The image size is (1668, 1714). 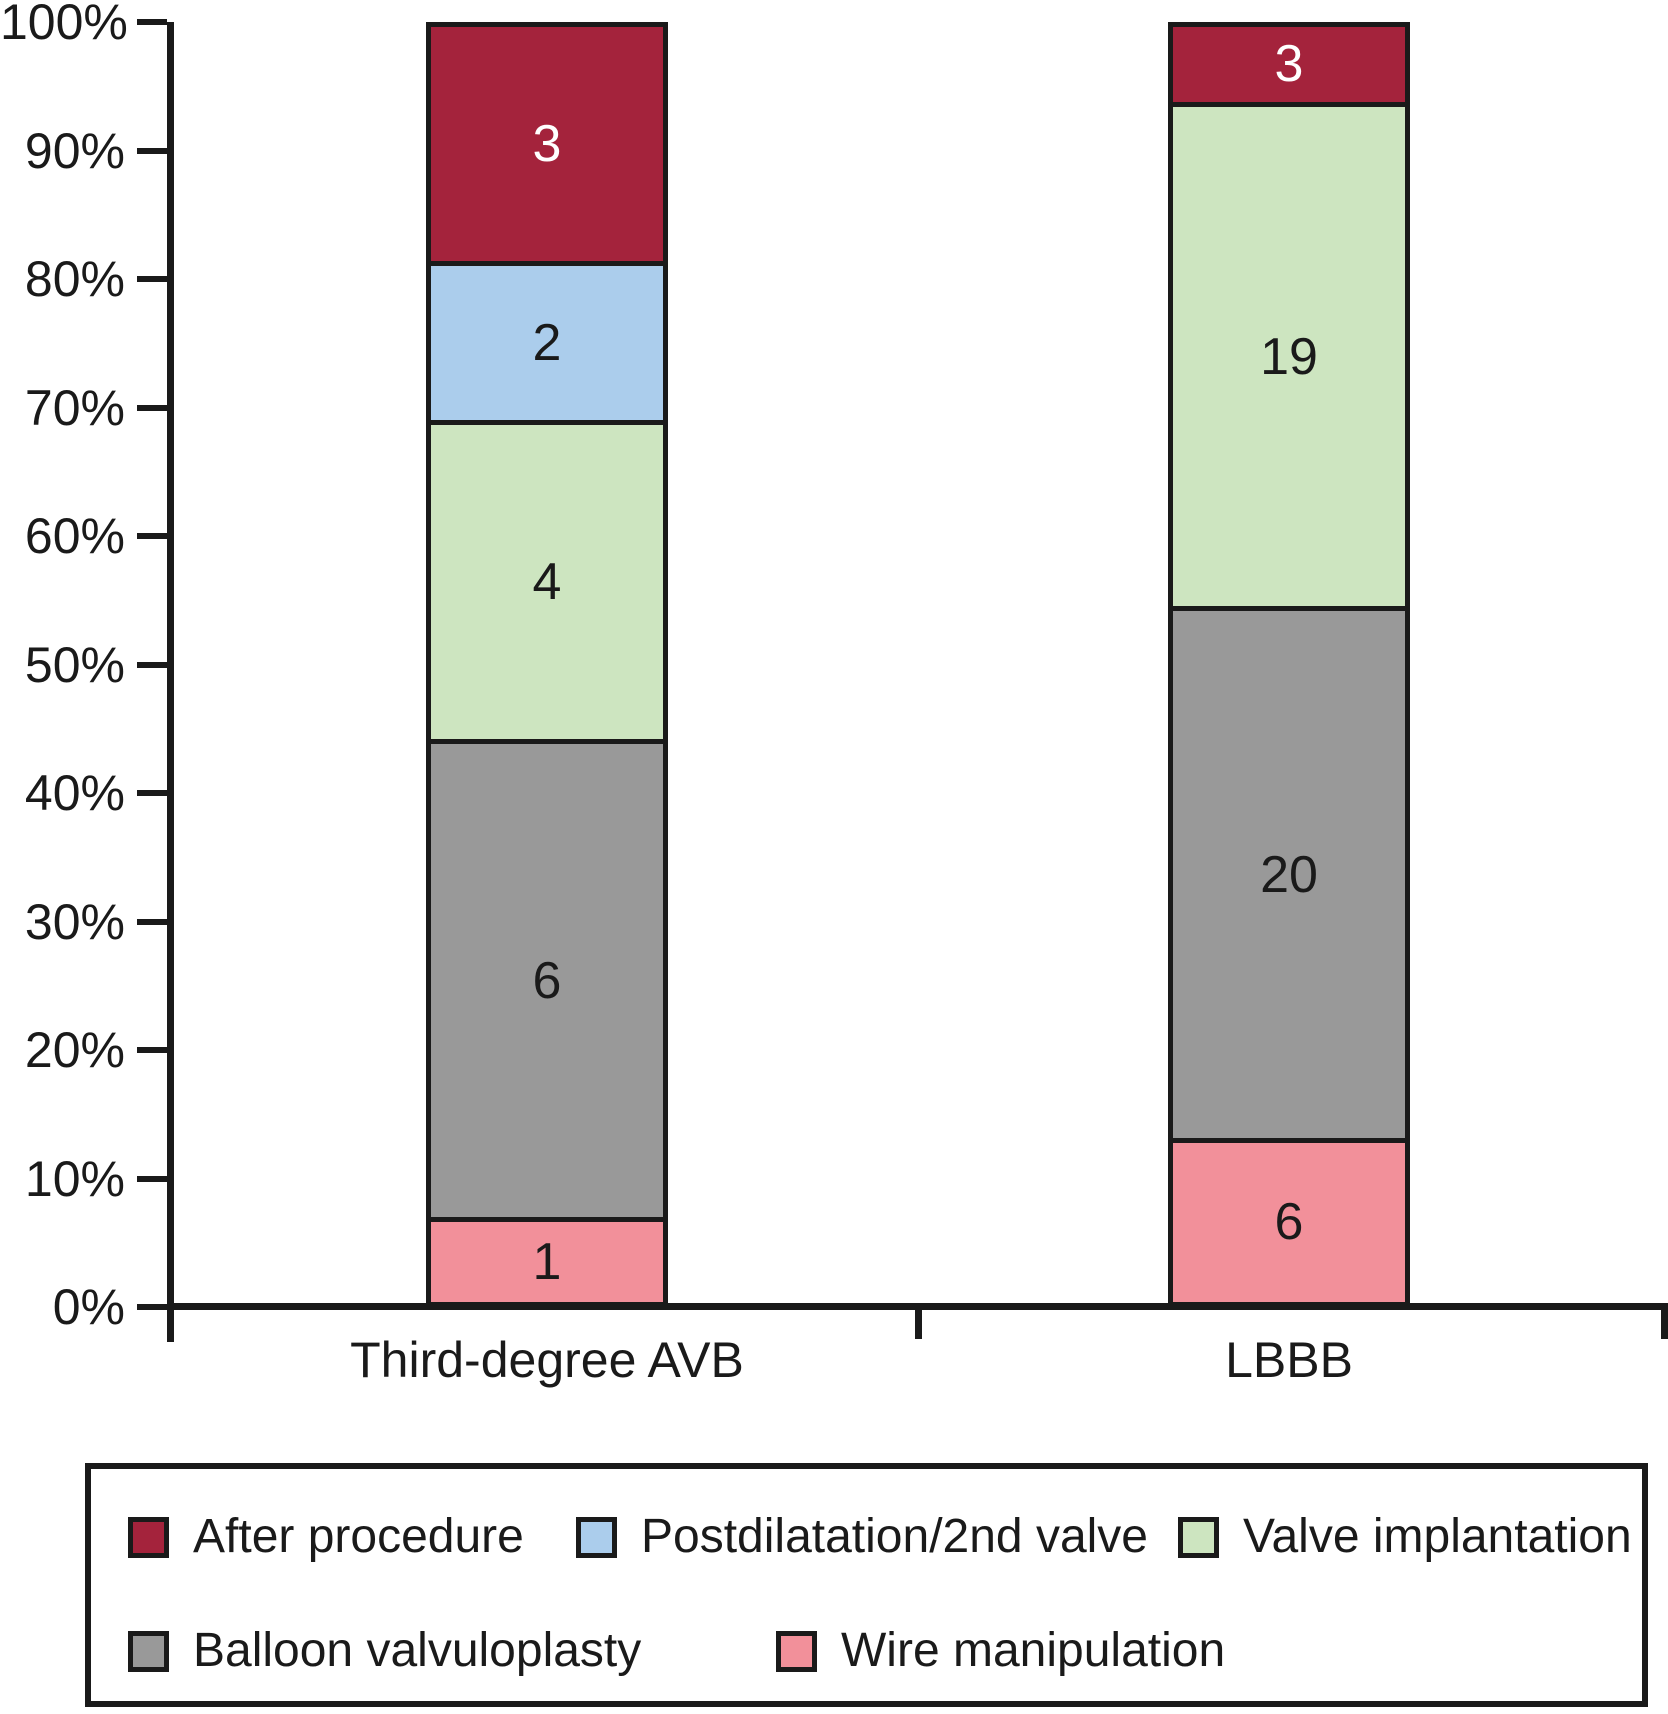 What do you see at coordinates (547, 582) in the screenshot?
I see `segment-value-label: 4` at bounding box center [547, 582].